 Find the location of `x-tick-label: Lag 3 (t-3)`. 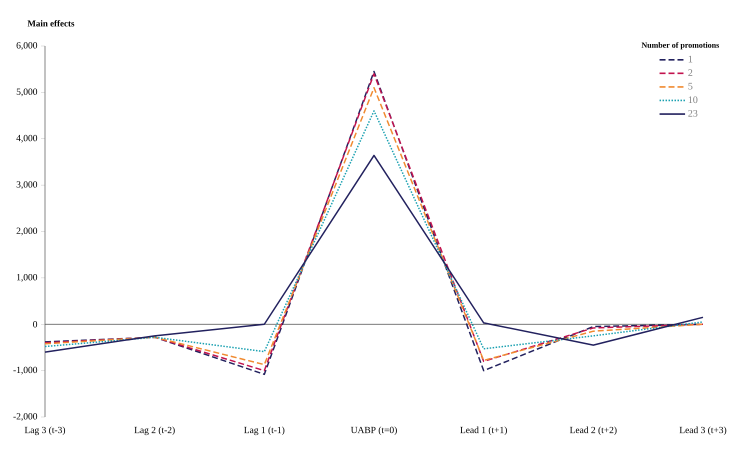

x-tick-label: Lag 3 (t-3) is located at coordinates (45, 431).